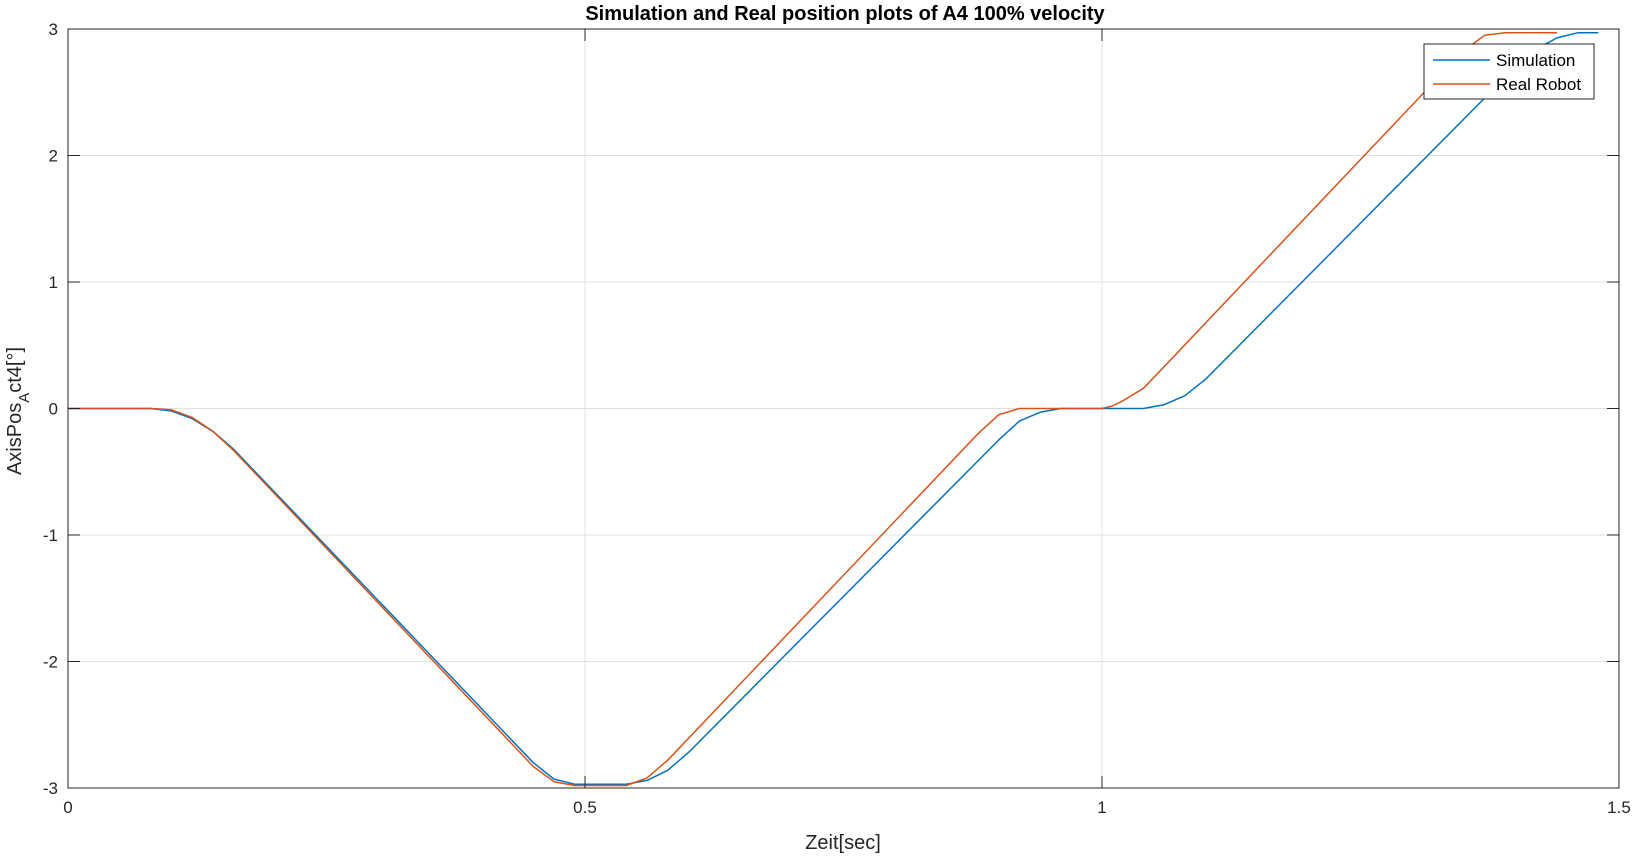 This screenshot has width=1635, height=858. Describe the element at coordinates (1538, 84) in the screenshot. I see `legend-label-real-robot: Real Robot` at that location.